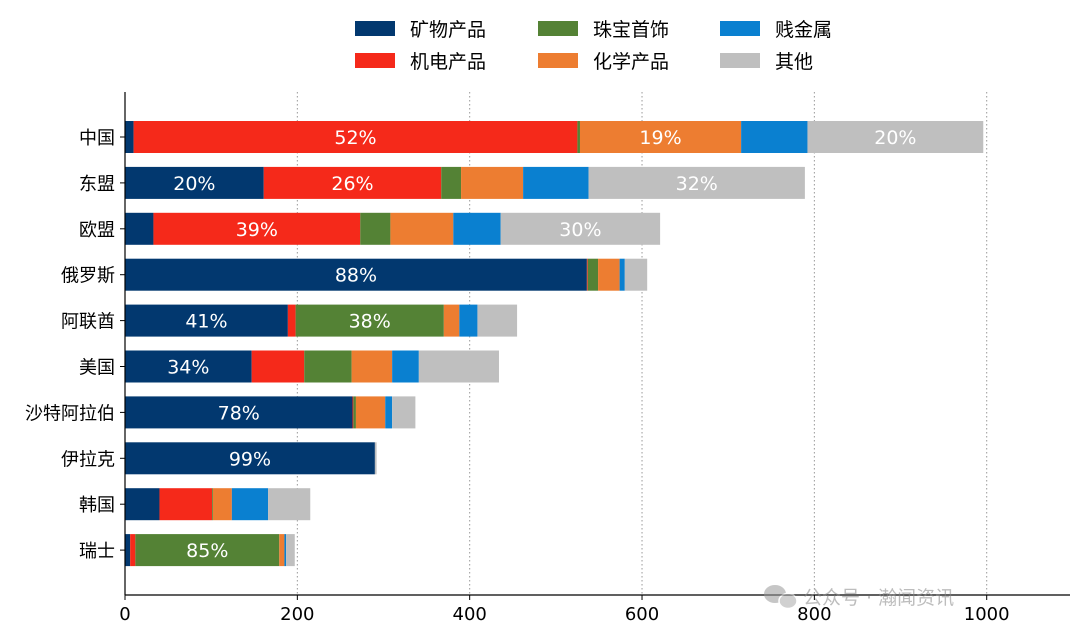 This screenshot has width=1080, height=639. Describe the element at coordinates (97, 138) in the screenshot. I see `y-tick-label: 中国` at that location.